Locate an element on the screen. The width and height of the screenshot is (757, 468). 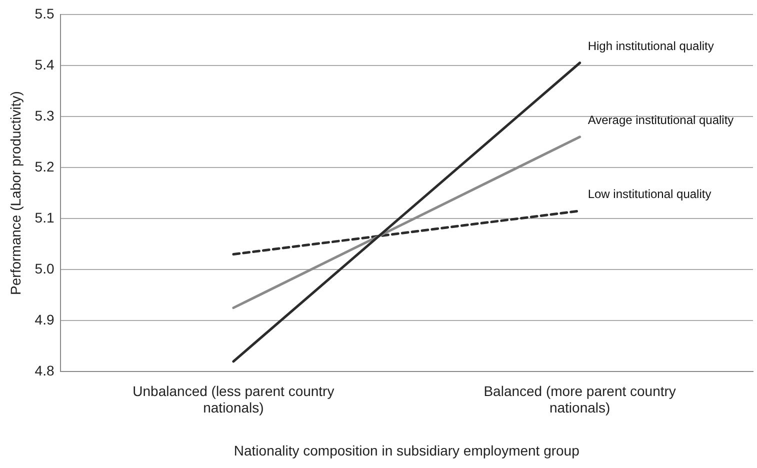
series-label: Low institutional quality is located at coordinates (650, 194).